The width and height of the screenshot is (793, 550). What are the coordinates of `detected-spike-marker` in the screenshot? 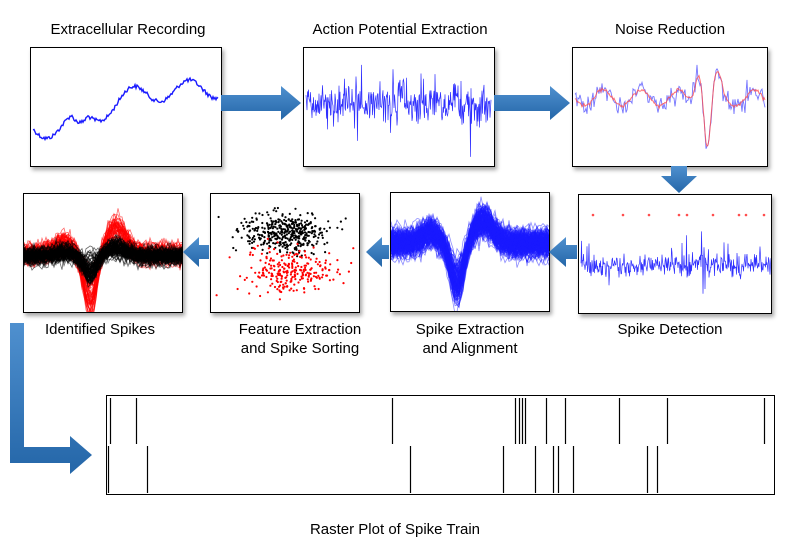 It's located at (593, 215).